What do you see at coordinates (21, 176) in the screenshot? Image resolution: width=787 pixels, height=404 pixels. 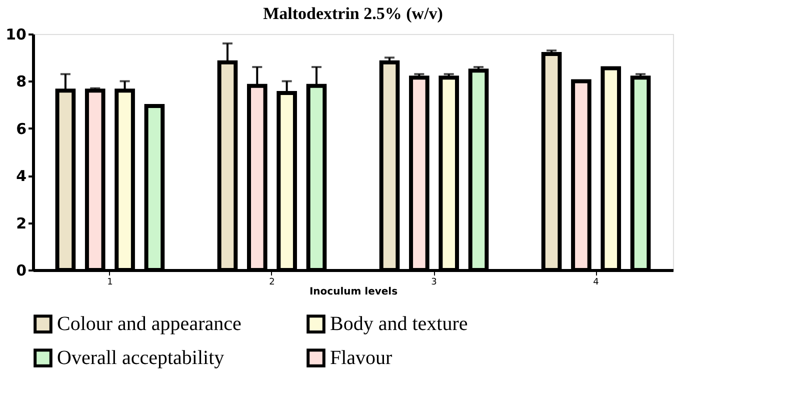 I see `y-tick-label: 4` at bounding box center [21, 176].